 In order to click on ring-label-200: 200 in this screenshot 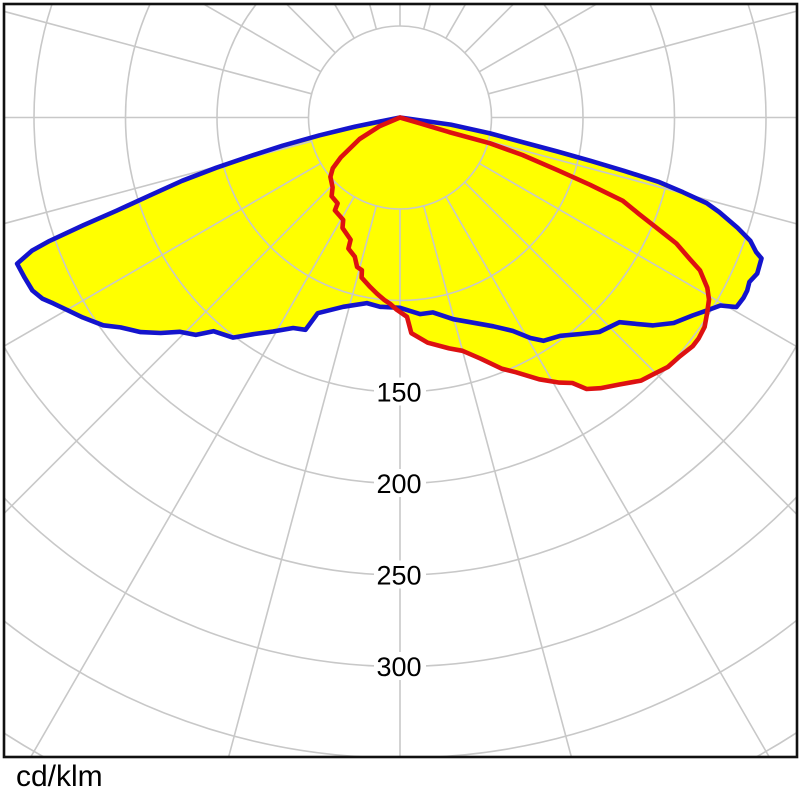, I will do `click(398, 484)`.